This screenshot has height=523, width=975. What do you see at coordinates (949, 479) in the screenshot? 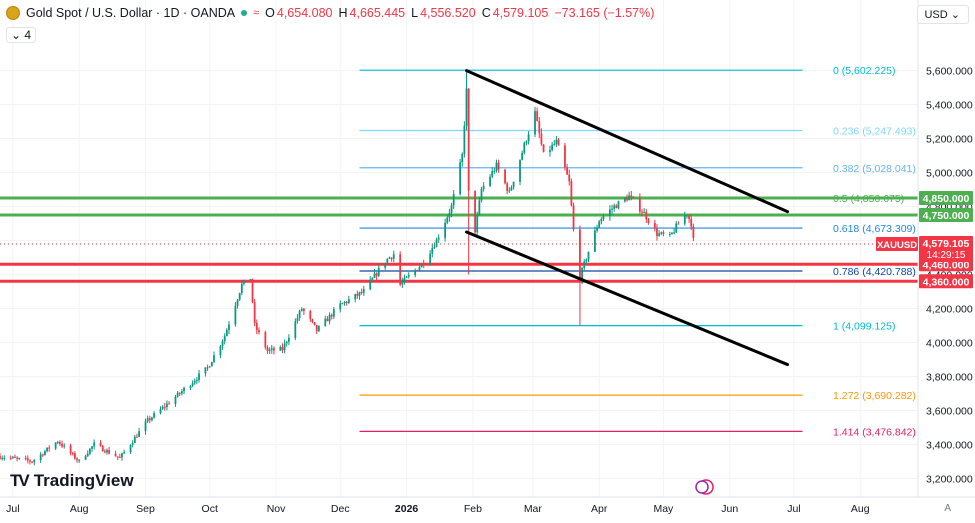
I see `y-tick-label: 3,200.000` at bounding box center [949, 479].